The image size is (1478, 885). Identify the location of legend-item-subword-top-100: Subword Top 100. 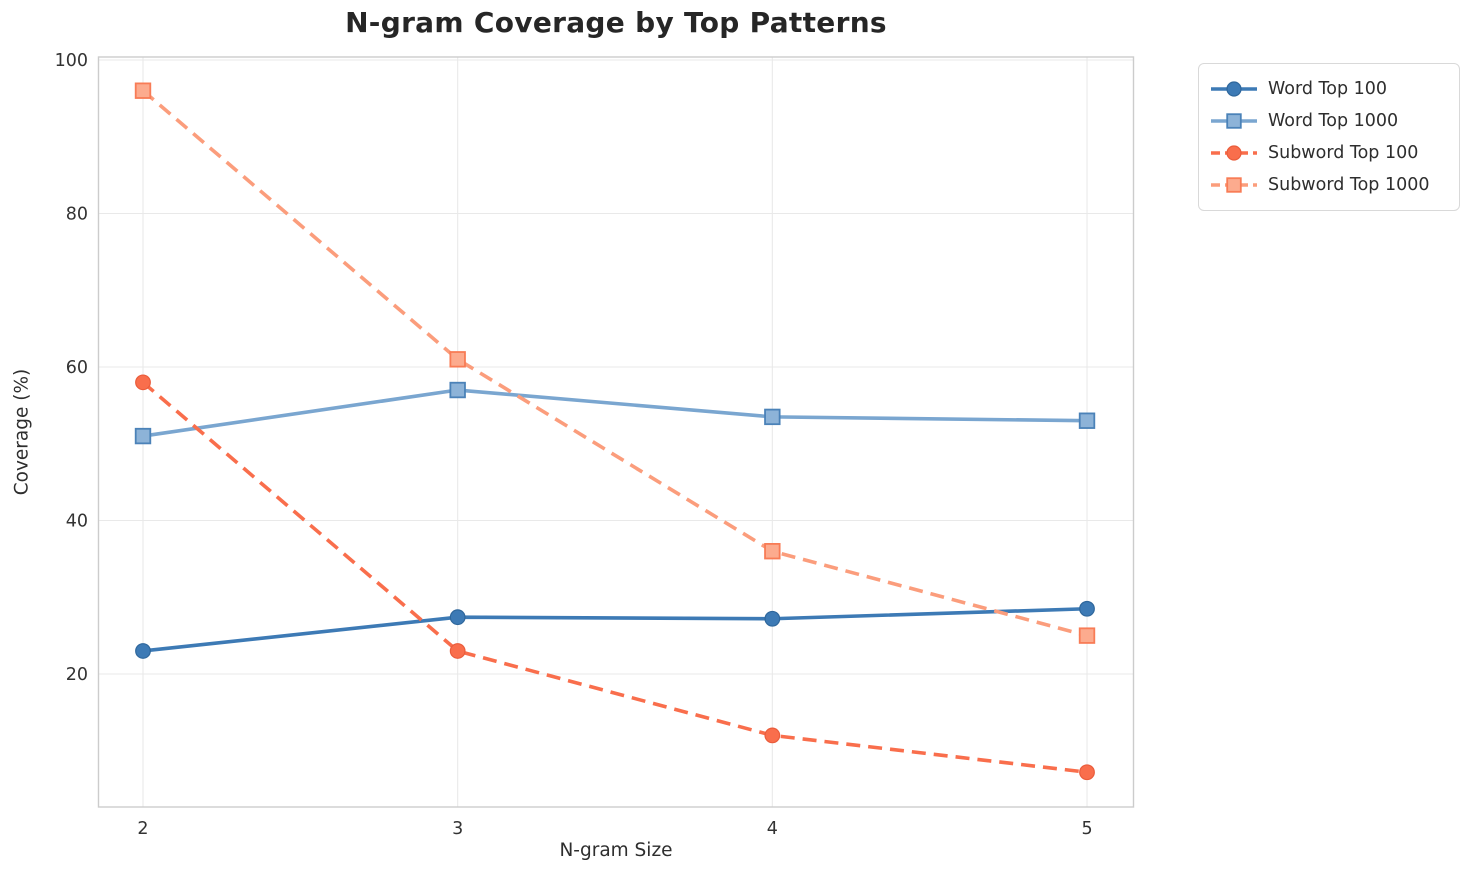
(1327, 153).